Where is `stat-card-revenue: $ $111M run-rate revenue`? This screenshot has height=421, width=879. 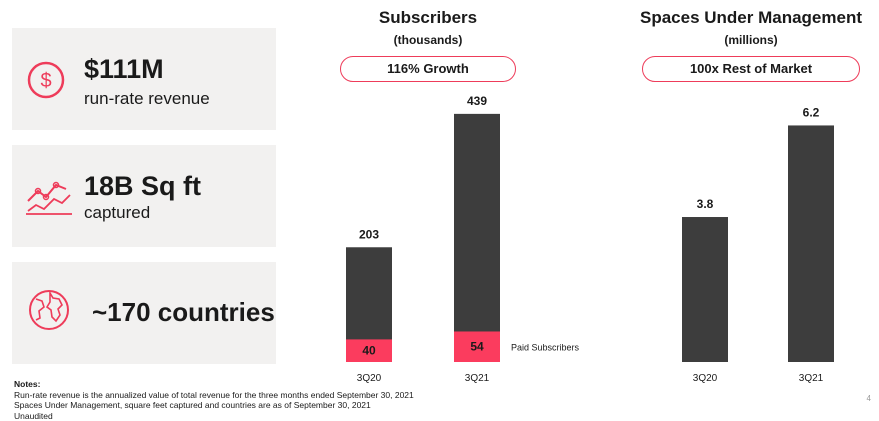
stat-card-revenue: $ $111M run-rate revenue is located at coordinates (144, 79).